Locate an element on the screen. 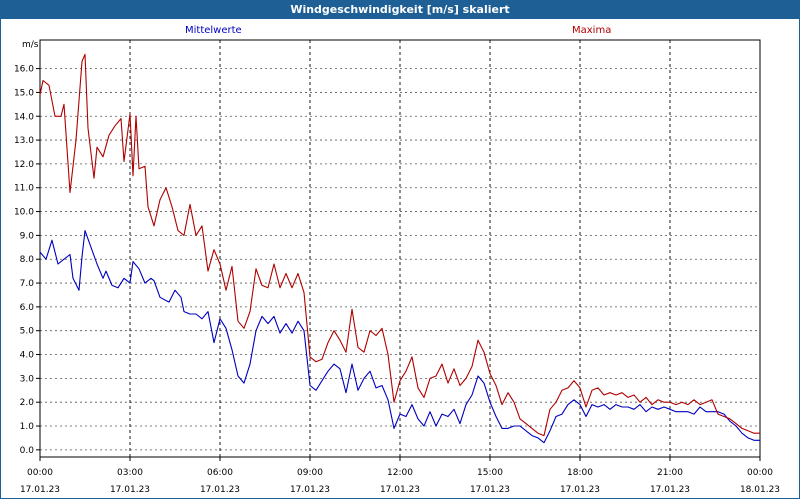 The height and width of the screenshot is (500, 800). y-tick-label: 13.0 is located at coordinates (24, 141).